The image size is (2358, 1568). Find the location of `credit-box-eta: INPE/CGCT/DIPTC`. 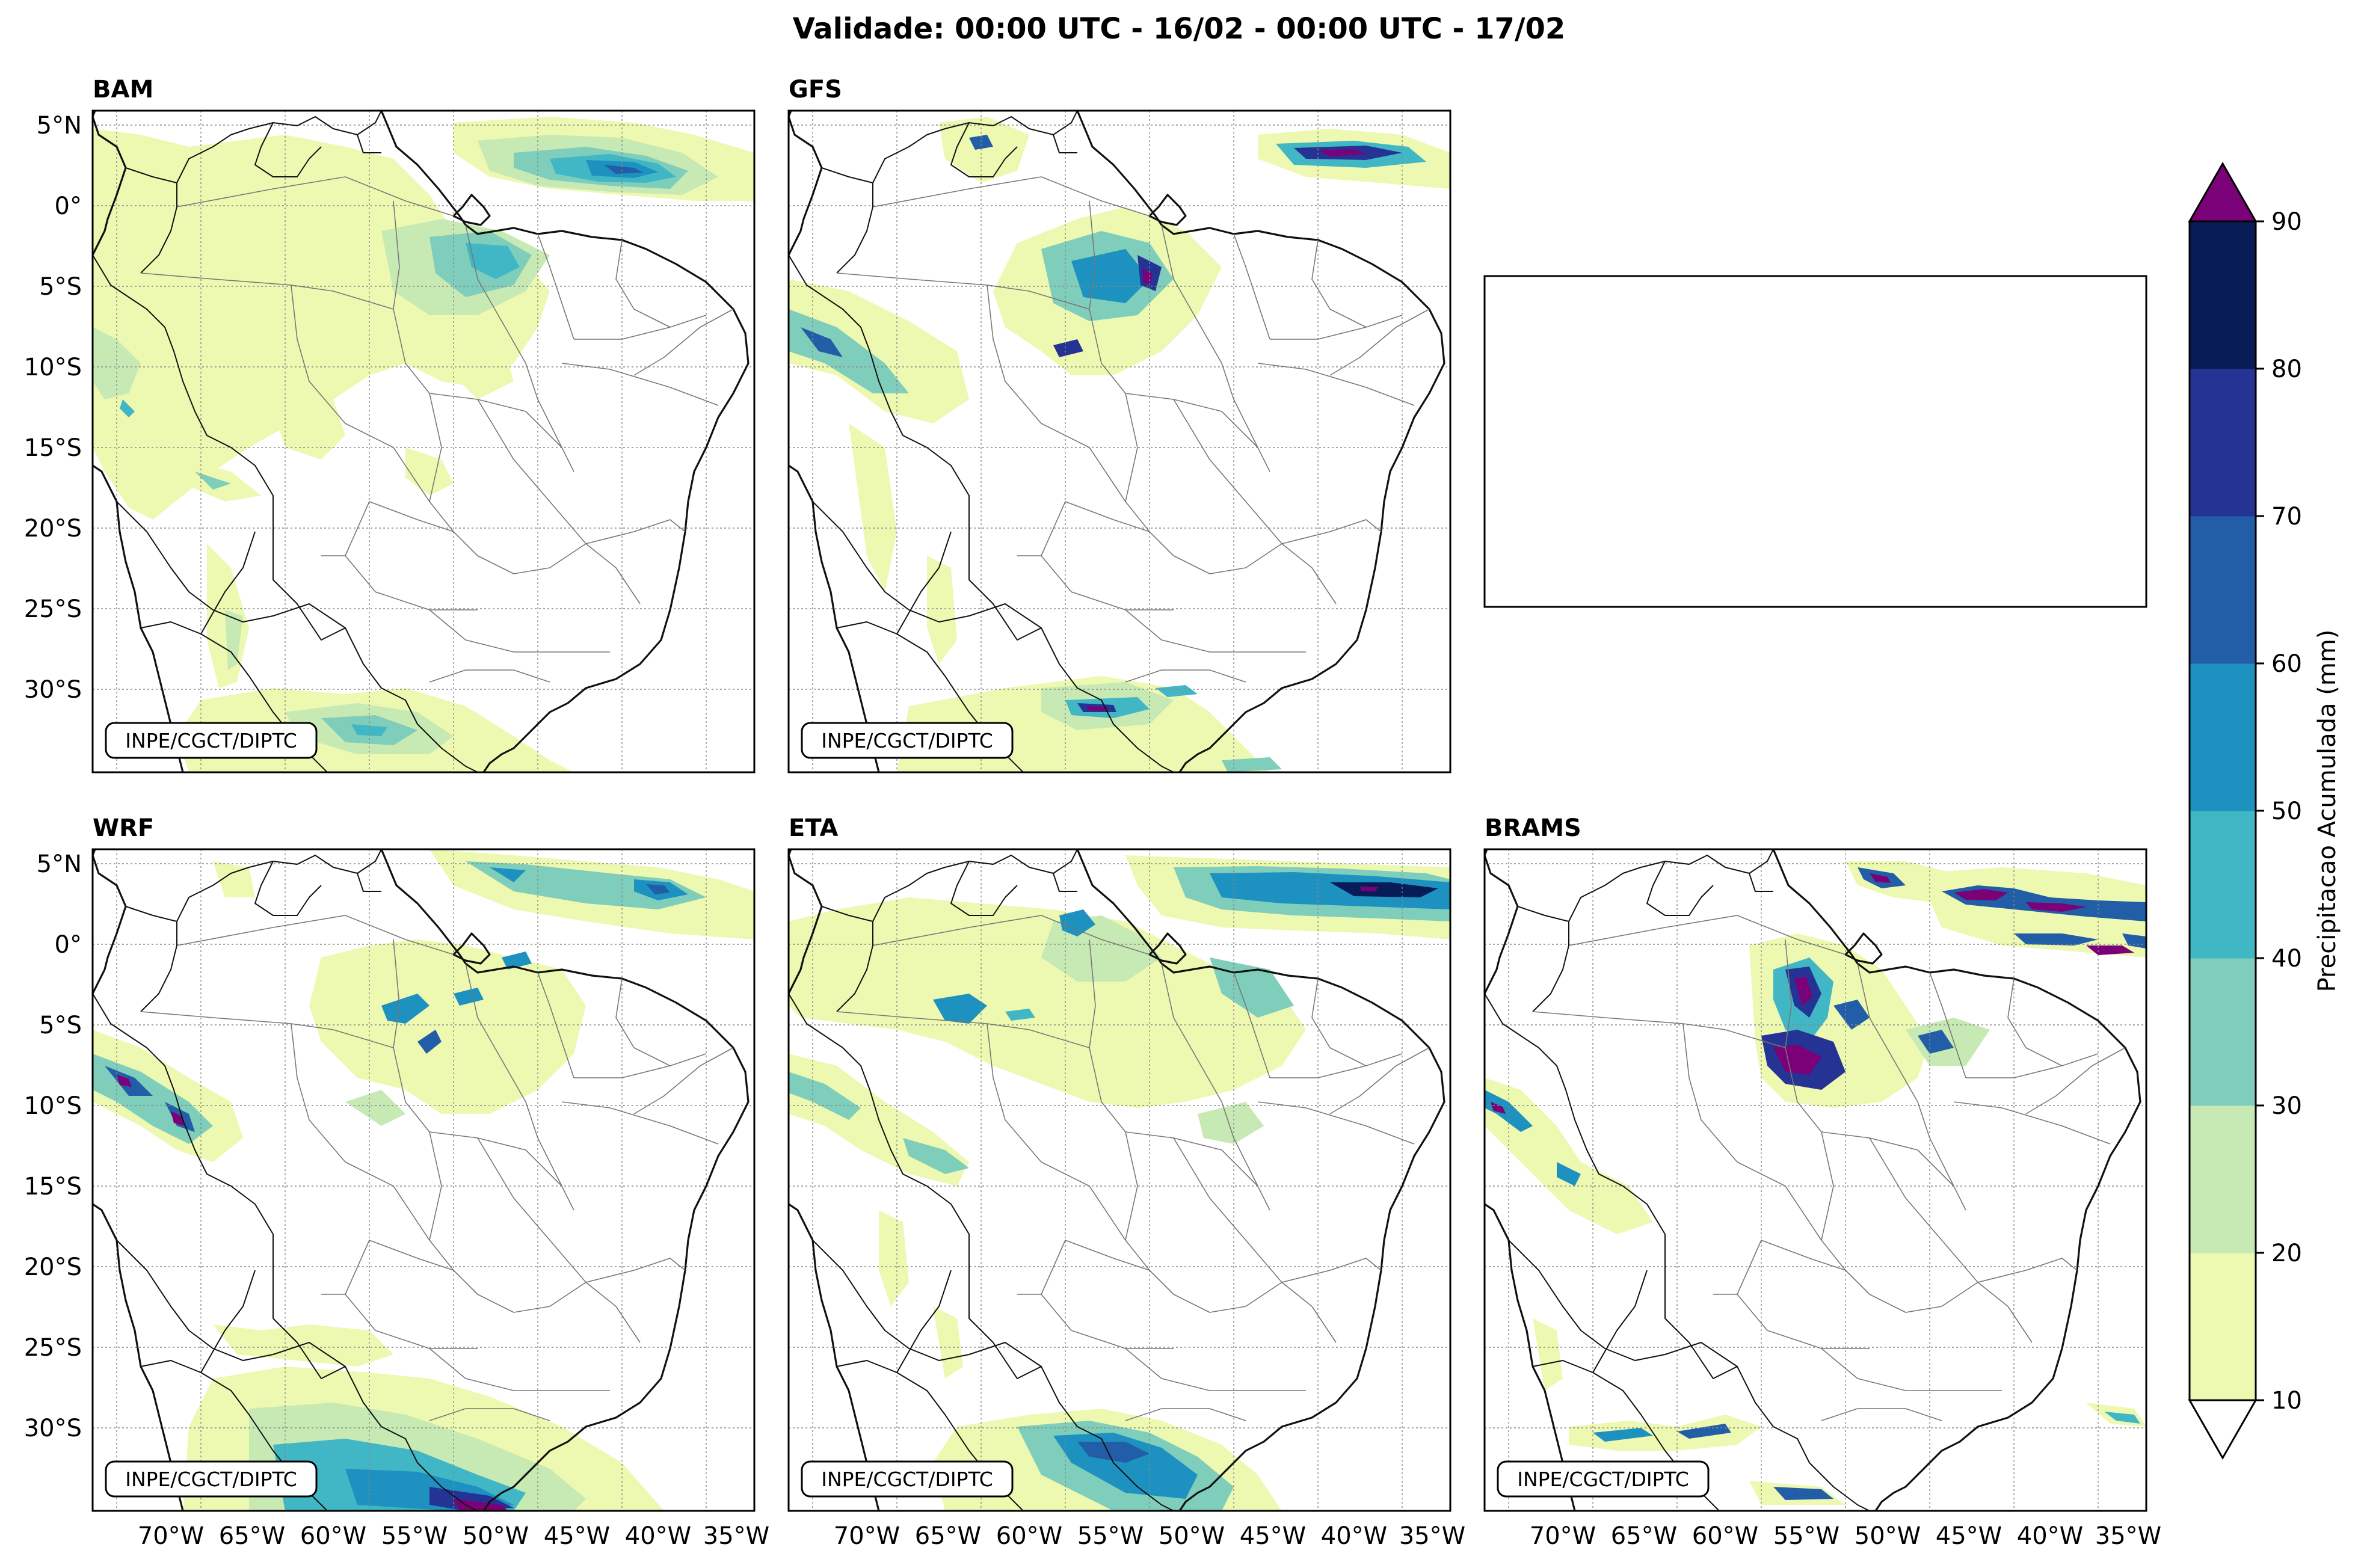

credit-box-eta: INPE/CGCT/DIPTC is located at coordinates (907, 1479).